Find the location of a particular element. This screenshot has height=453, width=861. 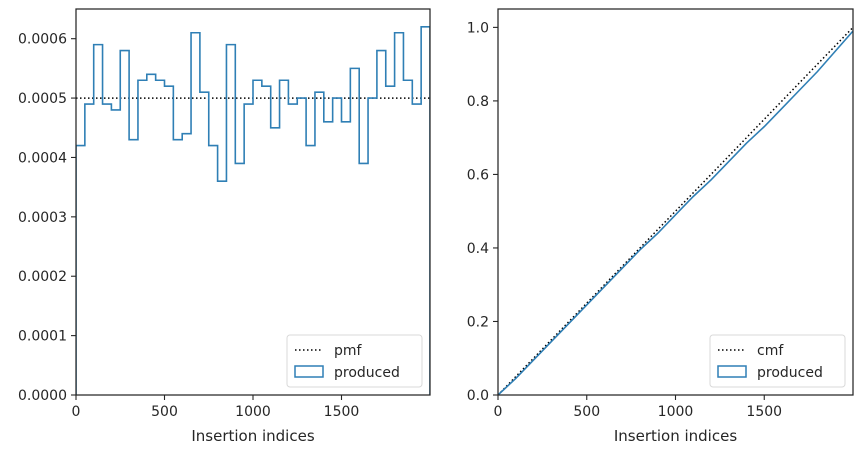

right-y-tick-label: 0.6 is located at coordinates (478, 175).